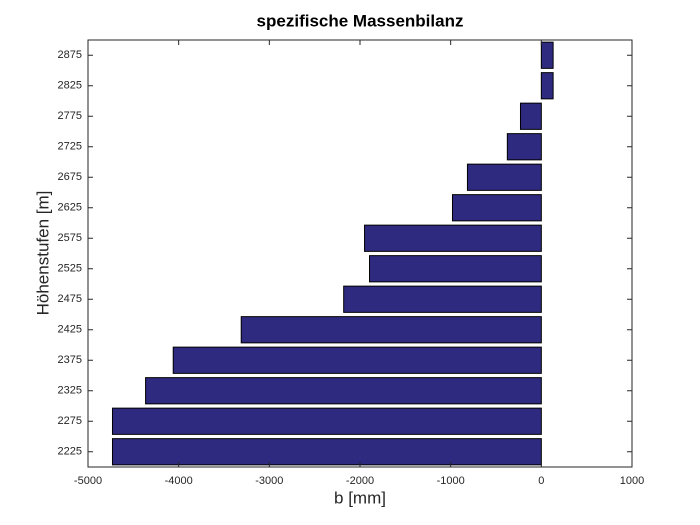  I want to click on y-tick-label: 2325, so click(70, 391).